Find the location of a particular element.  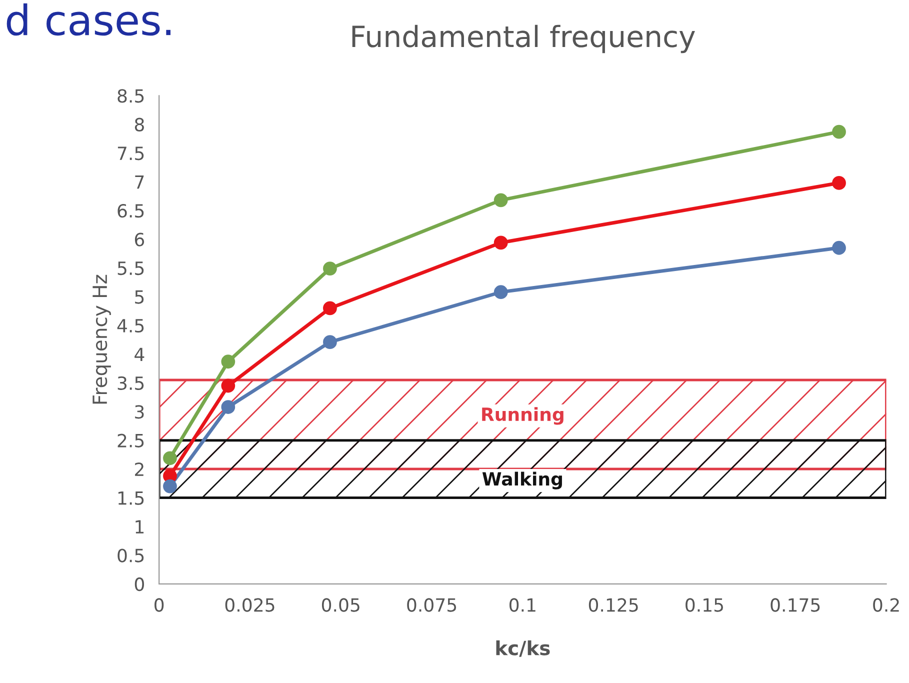

y-axis-title: Frequency Hz is located at coordinates (101, 339).